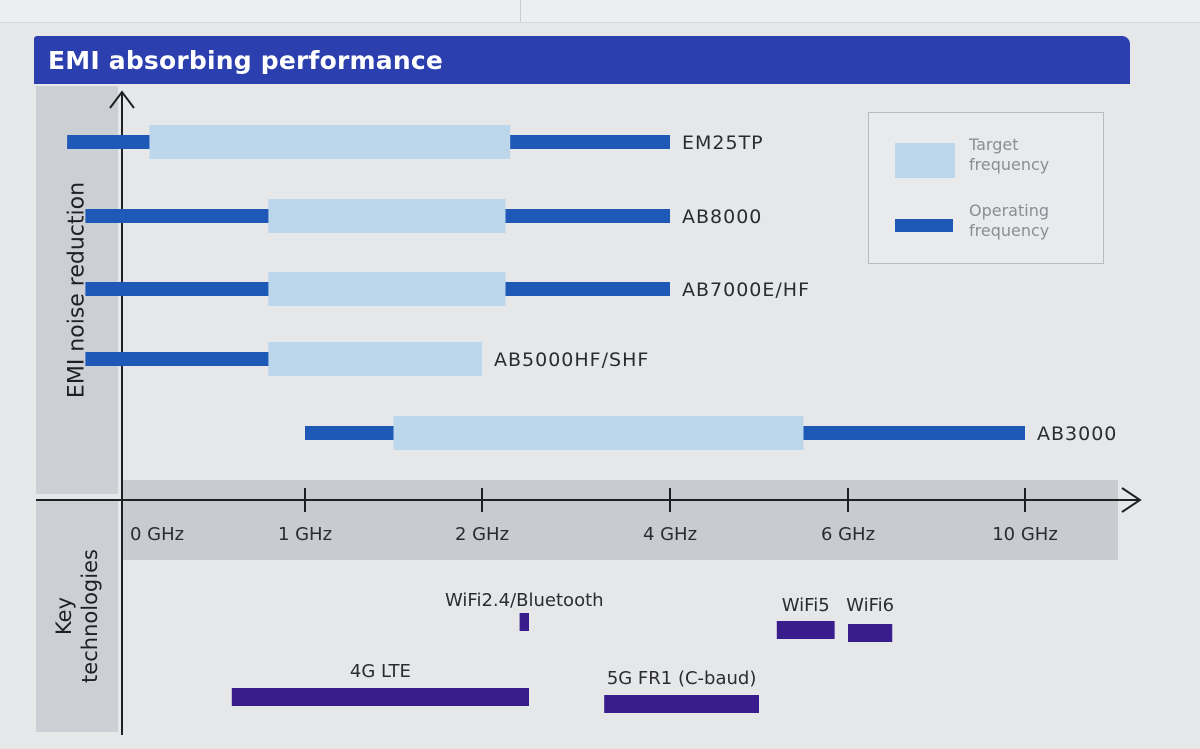 This screenshot has width=1200, height=749. I want to click on y-axis-arrow, so click(122, 99).